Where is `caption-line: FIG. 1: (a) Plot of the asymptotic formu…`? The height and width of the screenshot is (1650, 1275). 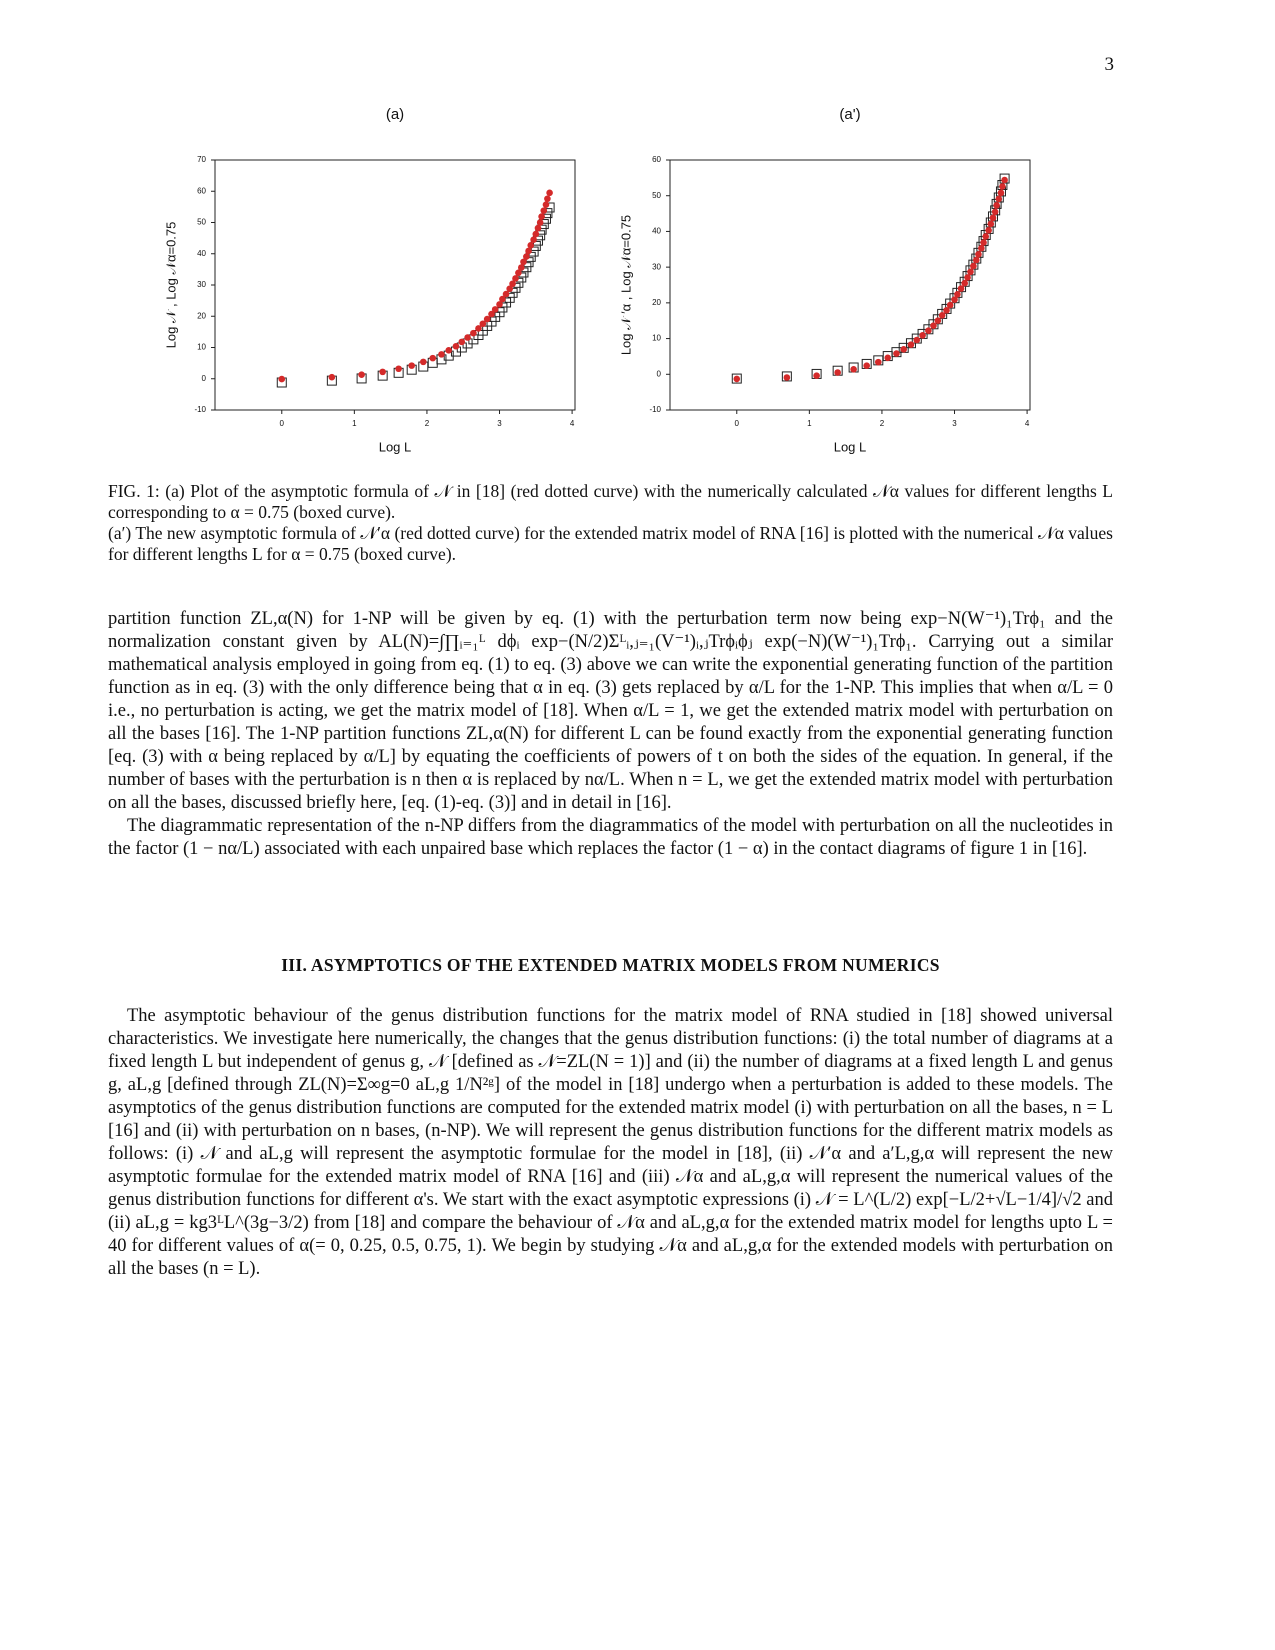 caption-line: FIG. 1: (a) Plot of the asymptotic formu… is located at coordinates (610, 501).